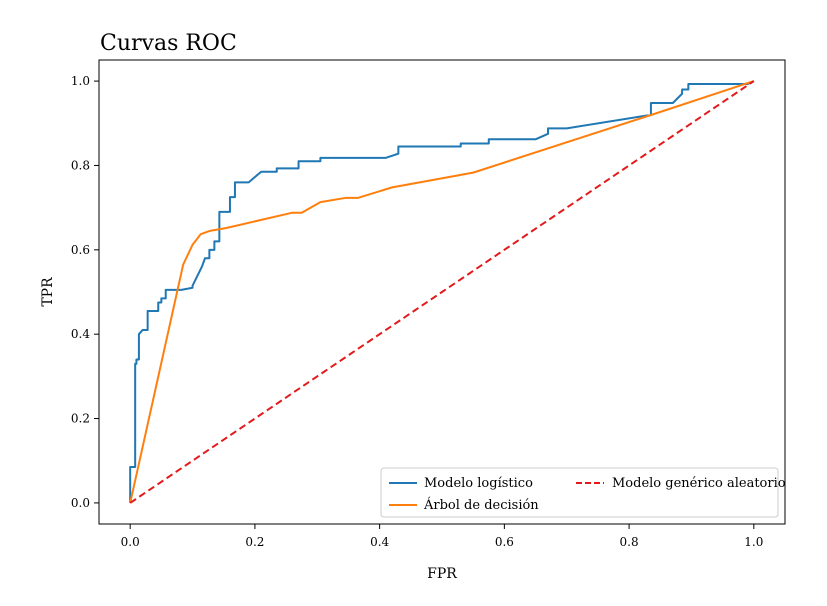 The width and height of the screenshot is (827, 606). I want to click on x-tick-label-2: 0.4, so click(379, 542).